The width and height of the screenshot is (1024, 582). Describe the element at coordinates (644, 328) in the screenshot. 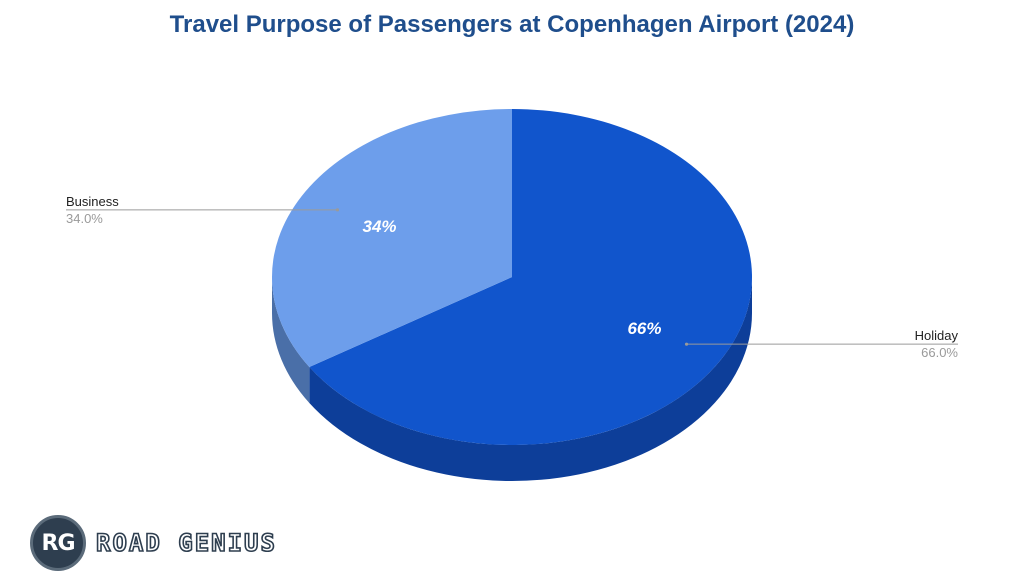

I see `slice-label-holiday: 66%` at that location.